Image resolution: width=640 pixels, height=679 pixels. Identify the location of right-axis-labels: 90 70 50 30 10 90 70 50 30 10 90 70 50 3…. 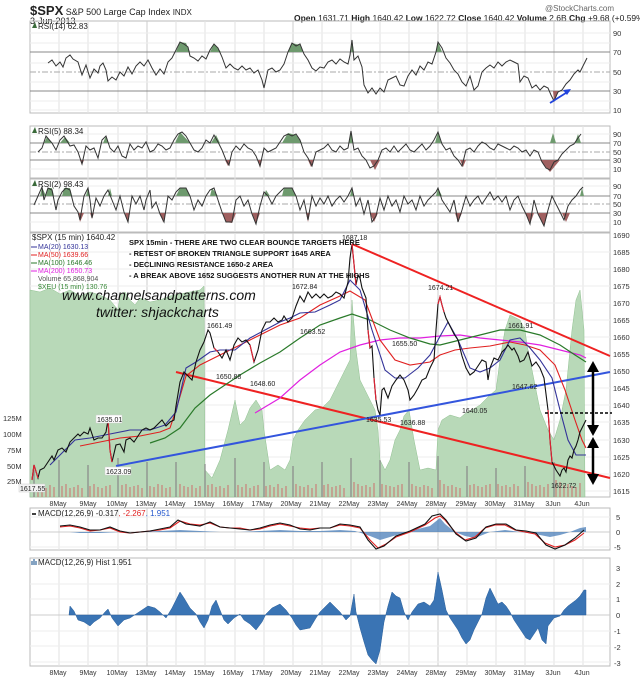
(621, 348).